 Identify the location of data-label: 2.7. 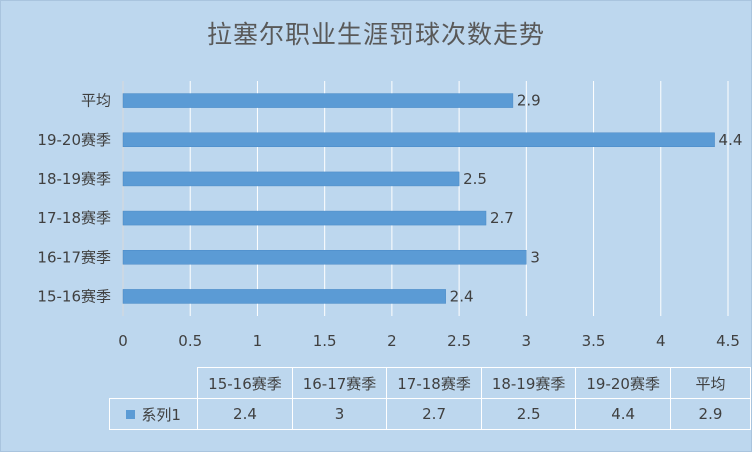
(502, 218).